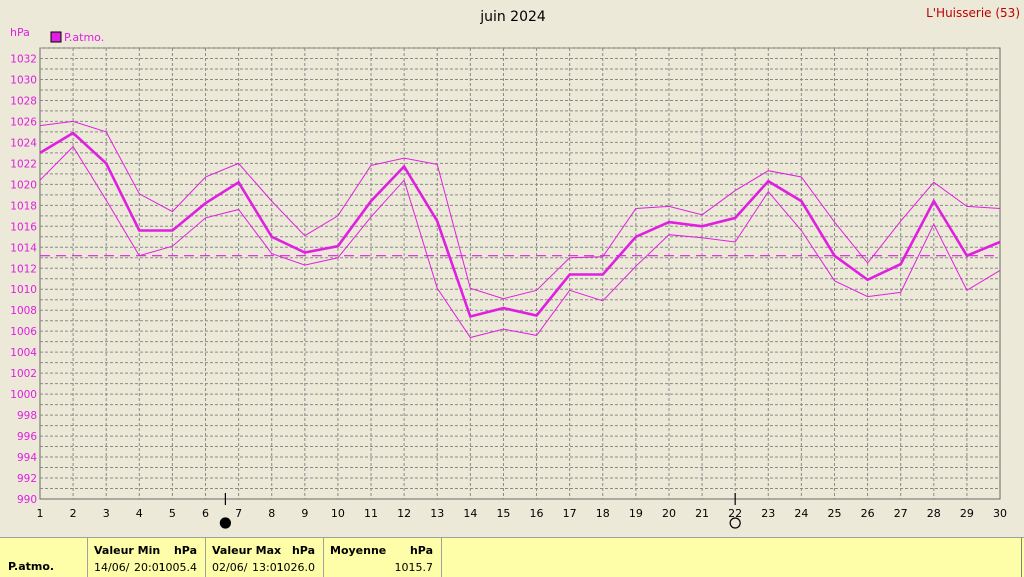 The image size is (1024, 577). What do you see at coordinates (27, 416) in the screenshot?
I see `y-tick-label: 998` at bounding box center [27, 416].